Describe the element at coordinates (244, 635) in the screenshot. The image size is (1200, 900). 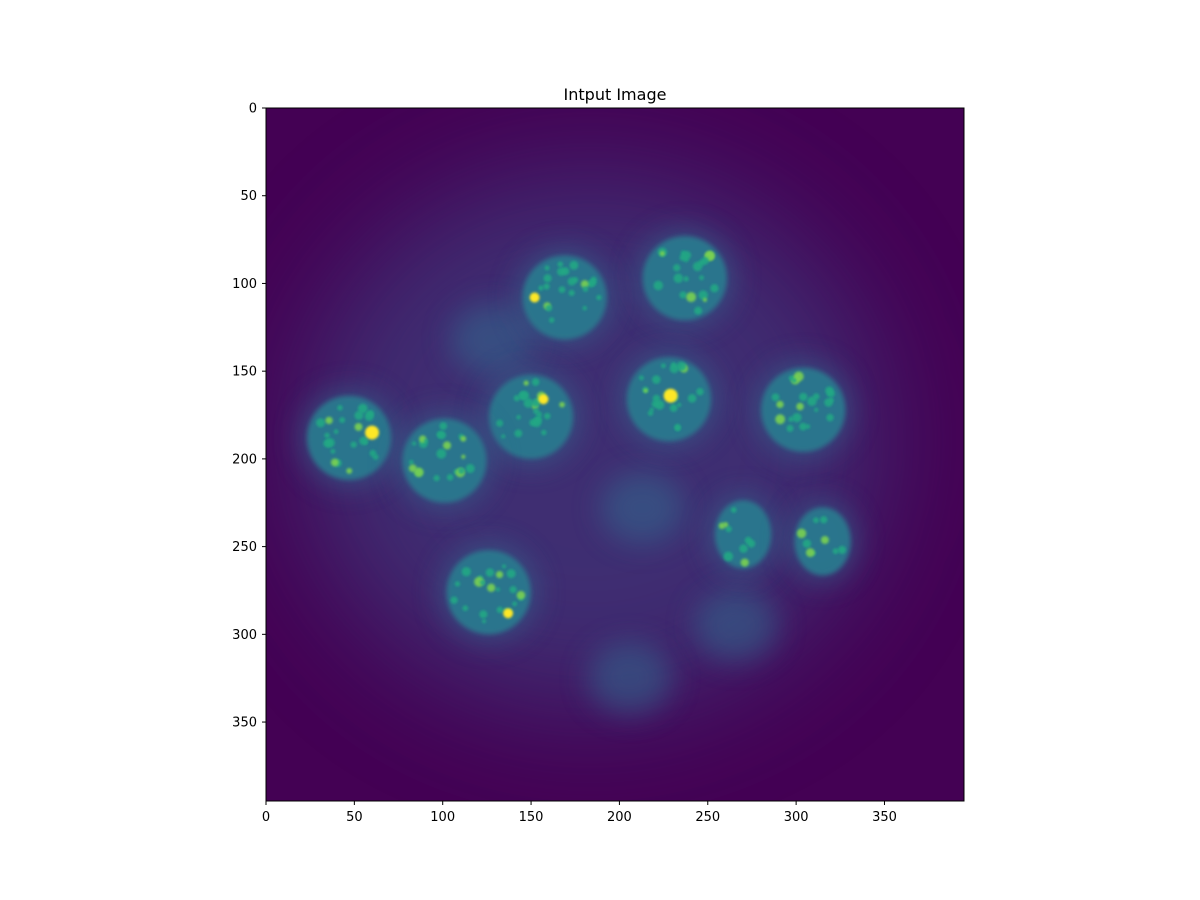
I see `y-tick-label: 300` at that location.